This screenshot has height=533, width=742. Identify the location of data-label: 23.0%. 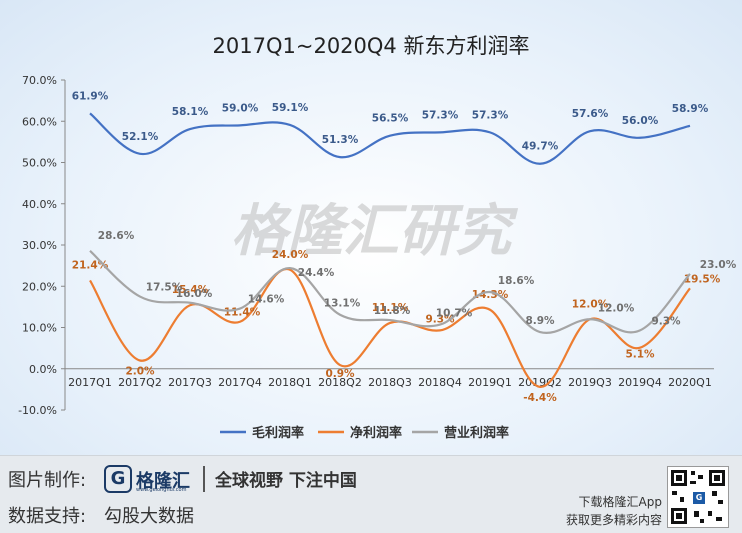
(718, 265).